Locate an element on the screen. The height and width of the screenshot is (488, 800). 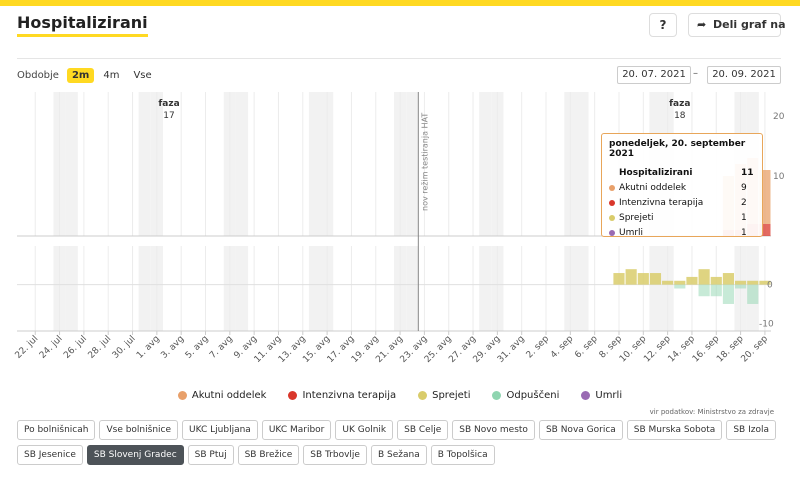
tooltip-row: Akutni oddelek 9 is located at coordinates (682, 187).